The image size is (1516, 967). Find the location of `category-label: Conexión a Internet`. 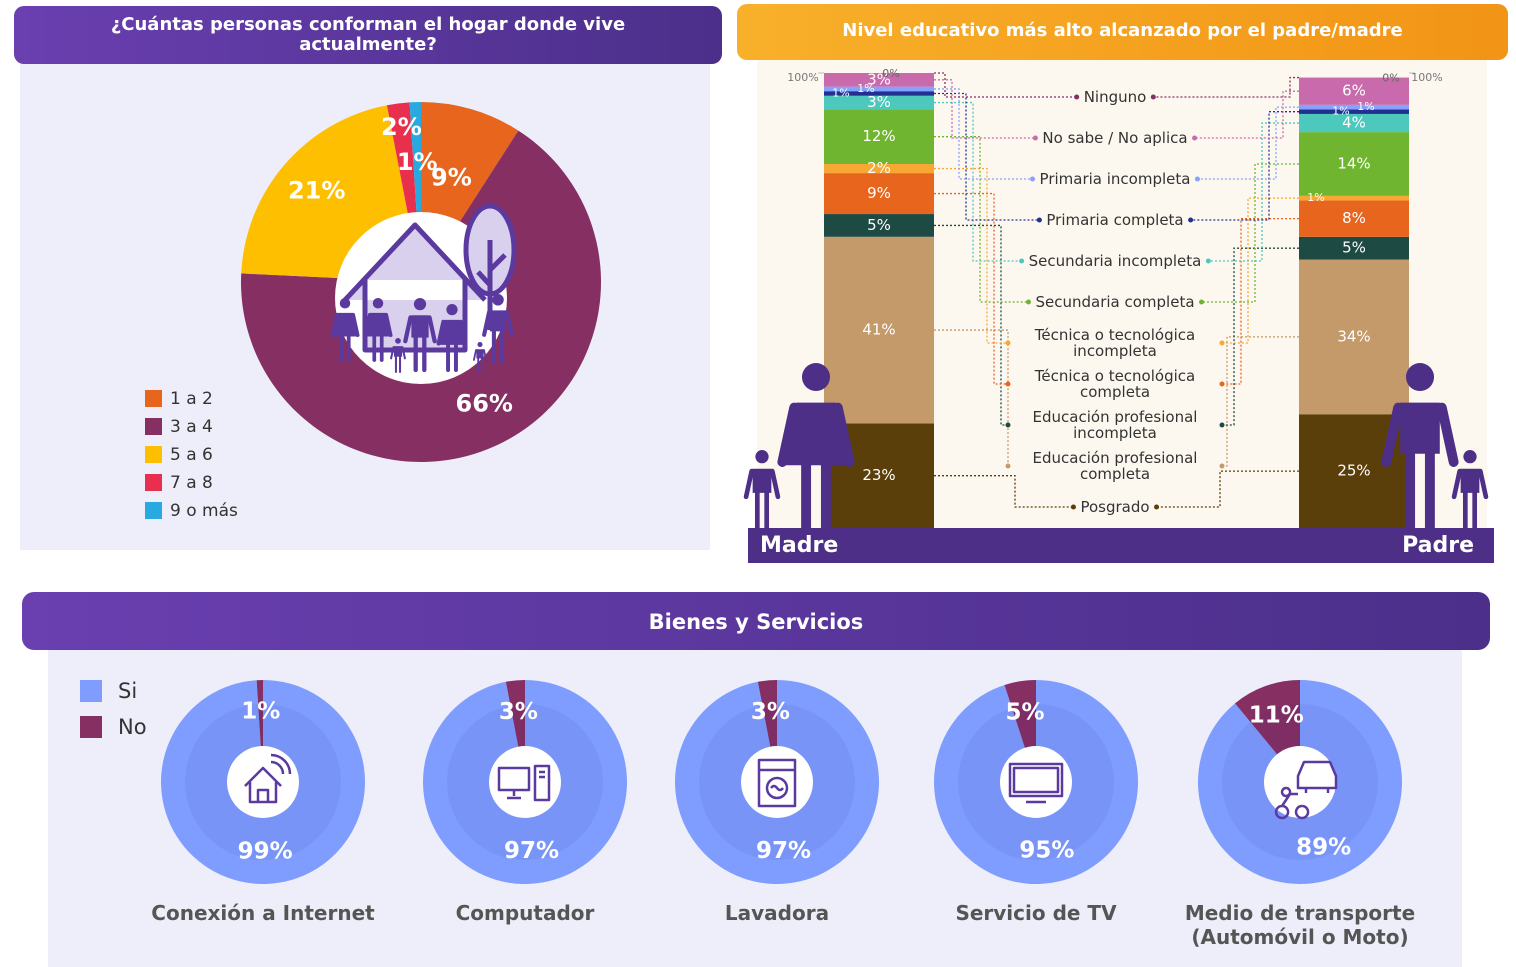

category-label: Conexión a Internet is located at coordinates (263, 913).